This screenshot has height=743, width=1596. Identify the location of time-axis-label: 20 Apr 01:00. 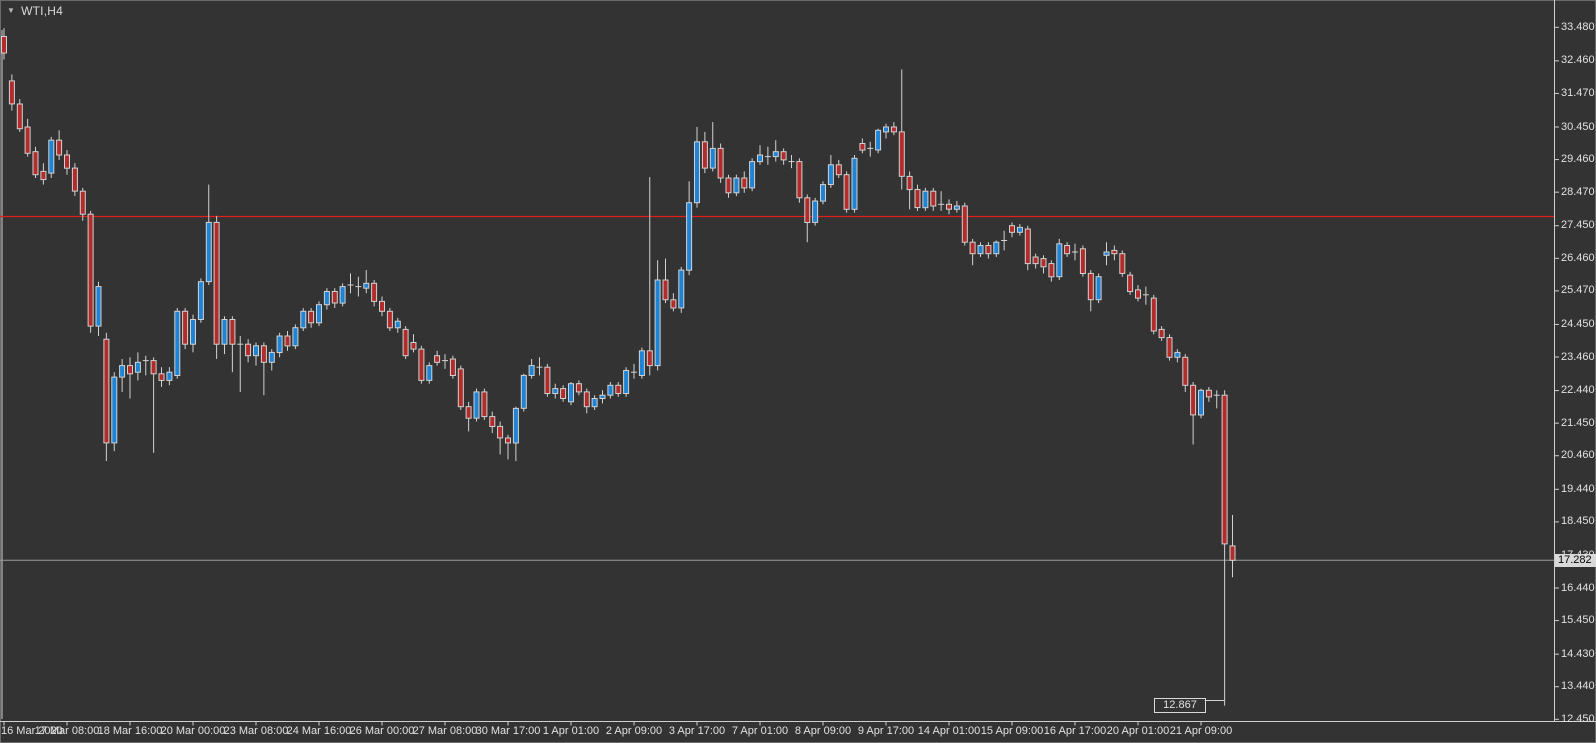
(1138, 731).